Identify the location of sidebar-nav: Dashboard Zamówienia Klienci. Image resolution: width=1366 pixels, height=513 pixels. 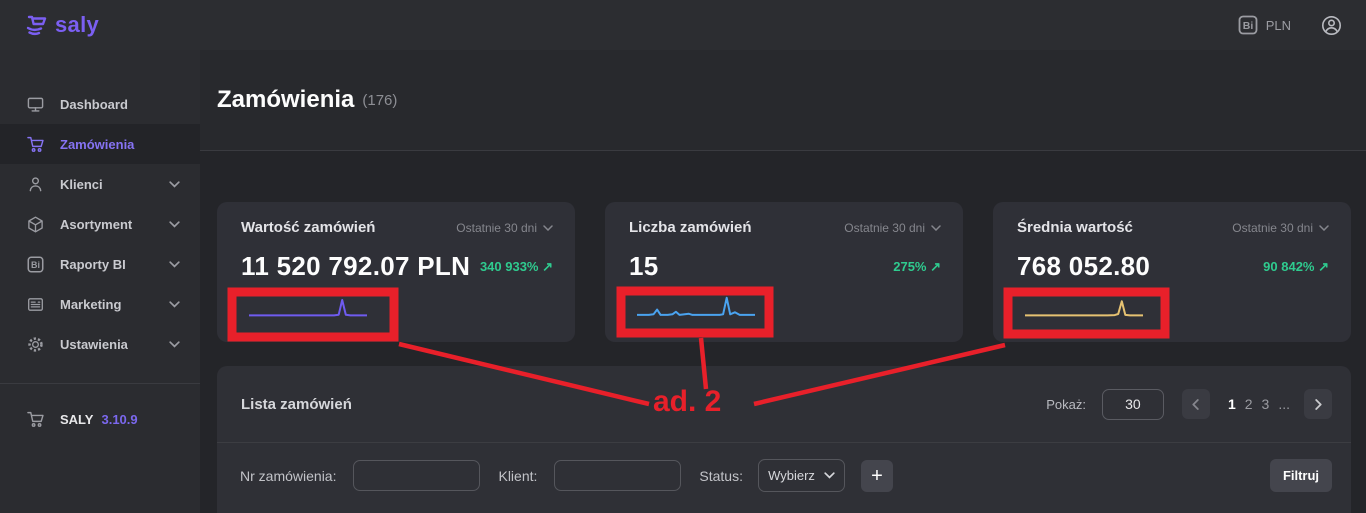
(100, 207).